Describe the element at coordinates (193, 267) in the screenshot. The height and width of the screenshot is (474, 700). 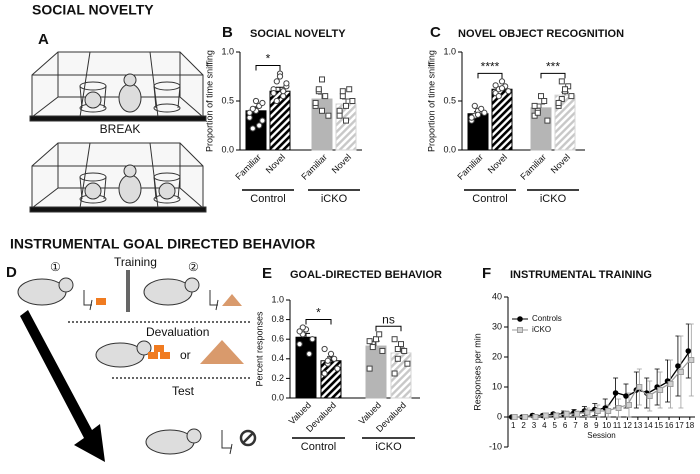
I see `step-label: ②` at that location.